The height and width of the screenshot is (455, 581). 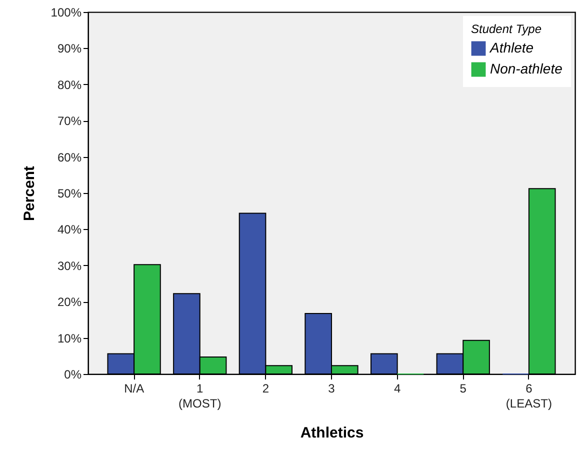 I want to click on y-tick-label: 90%, so click(x=69, y=49).